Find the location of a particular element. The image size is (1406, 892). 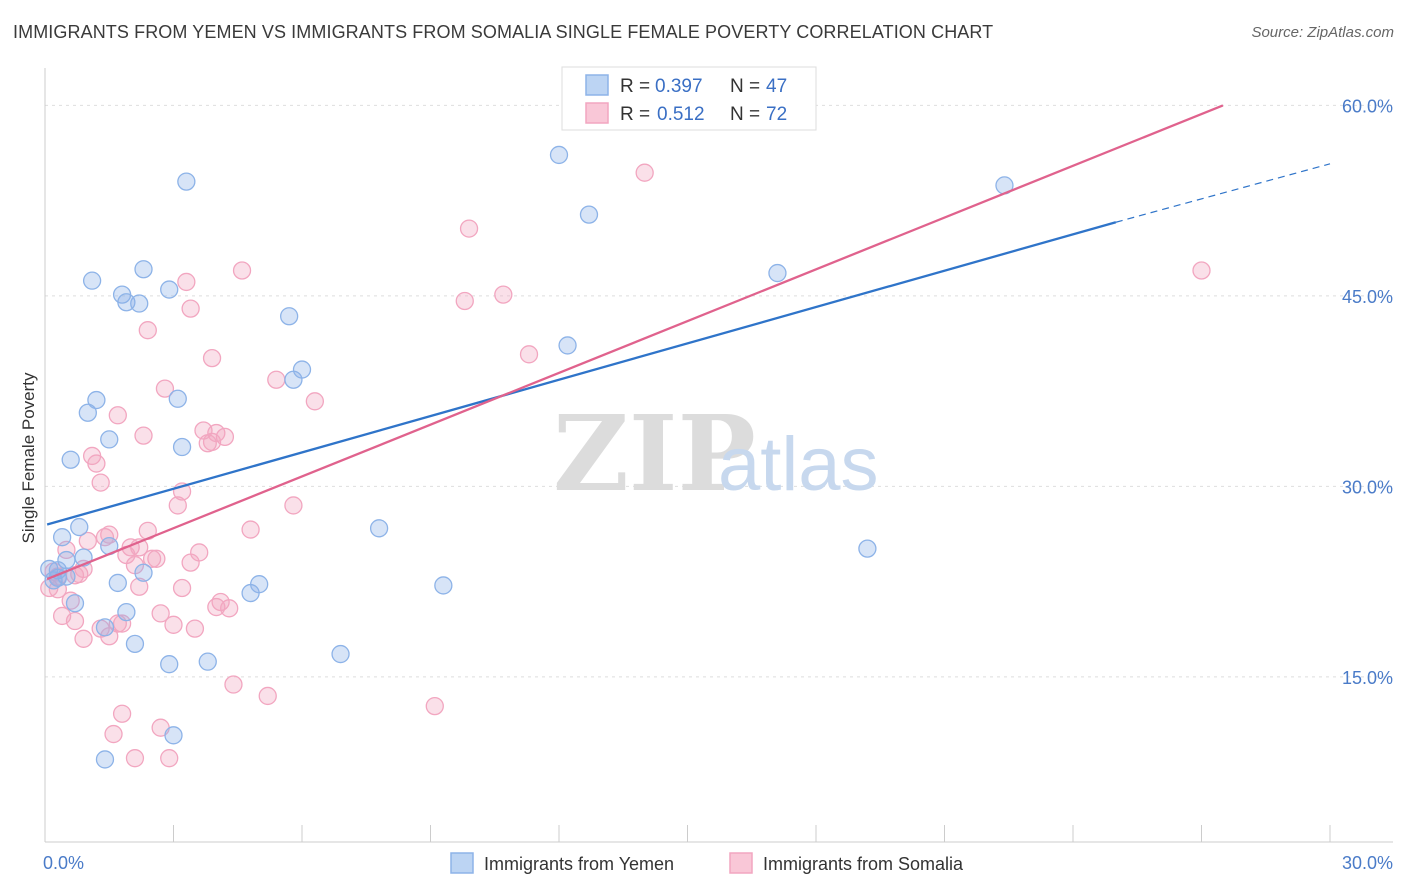

legend-n-value-somalia: 72 is located at coordinates (776, 114).